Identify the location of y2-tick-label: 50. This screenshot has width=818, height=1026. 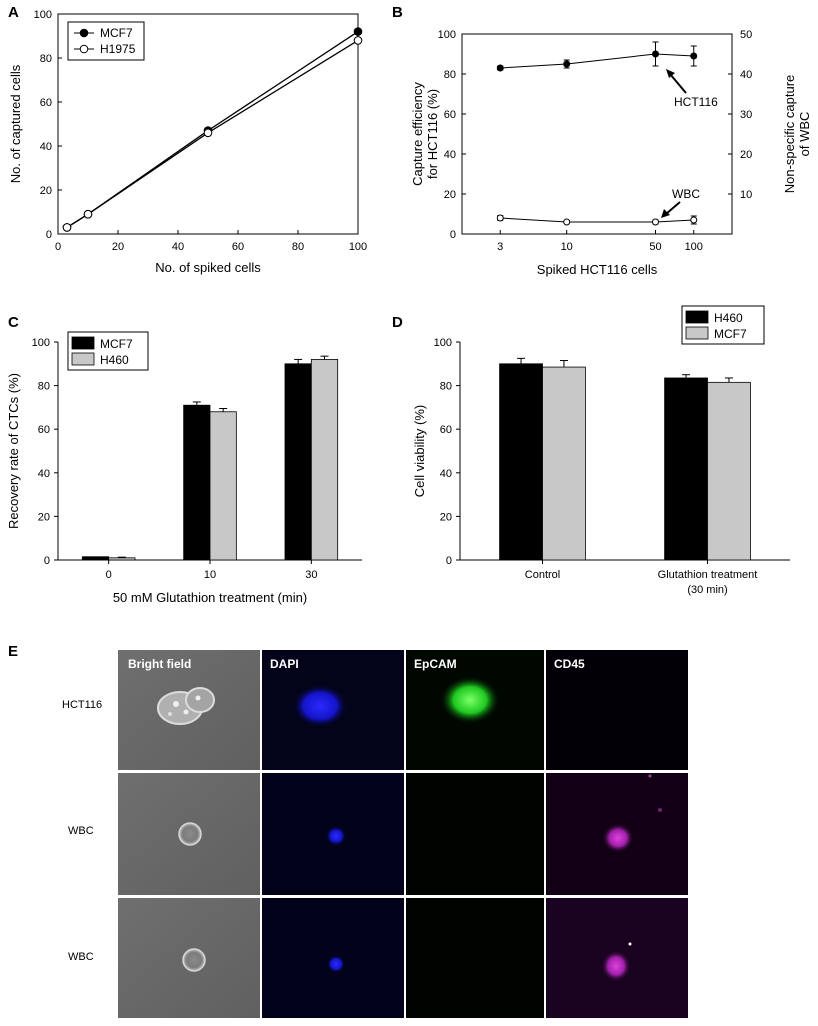
(746, 35).